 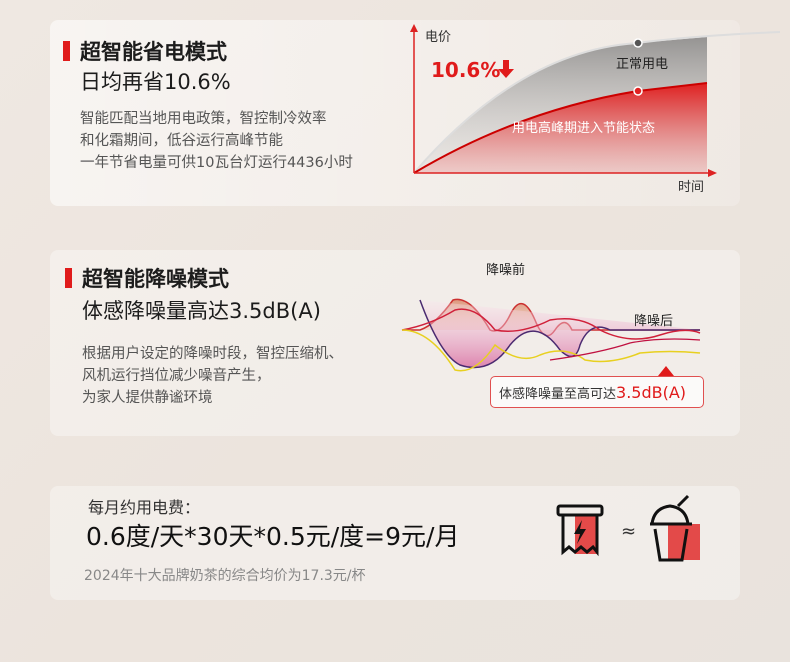 I want to click on down-arrow-icon, so click(x=506, y=69).